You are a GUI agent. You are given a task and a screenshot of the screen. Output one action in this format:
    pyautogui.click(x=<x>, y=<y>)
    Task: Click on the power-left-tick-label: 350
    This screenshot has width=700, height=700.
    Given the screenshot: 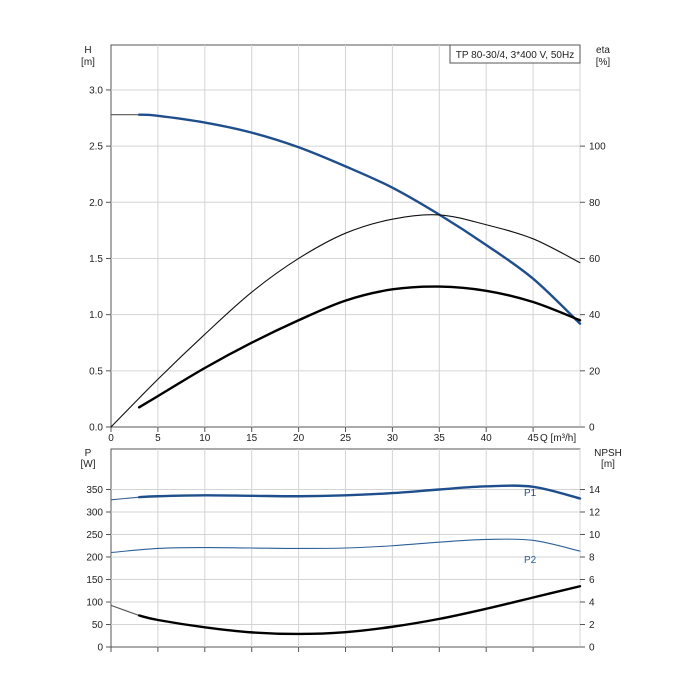 What is the action you would take?
    pyautogui.click(x=94, y=490)
    